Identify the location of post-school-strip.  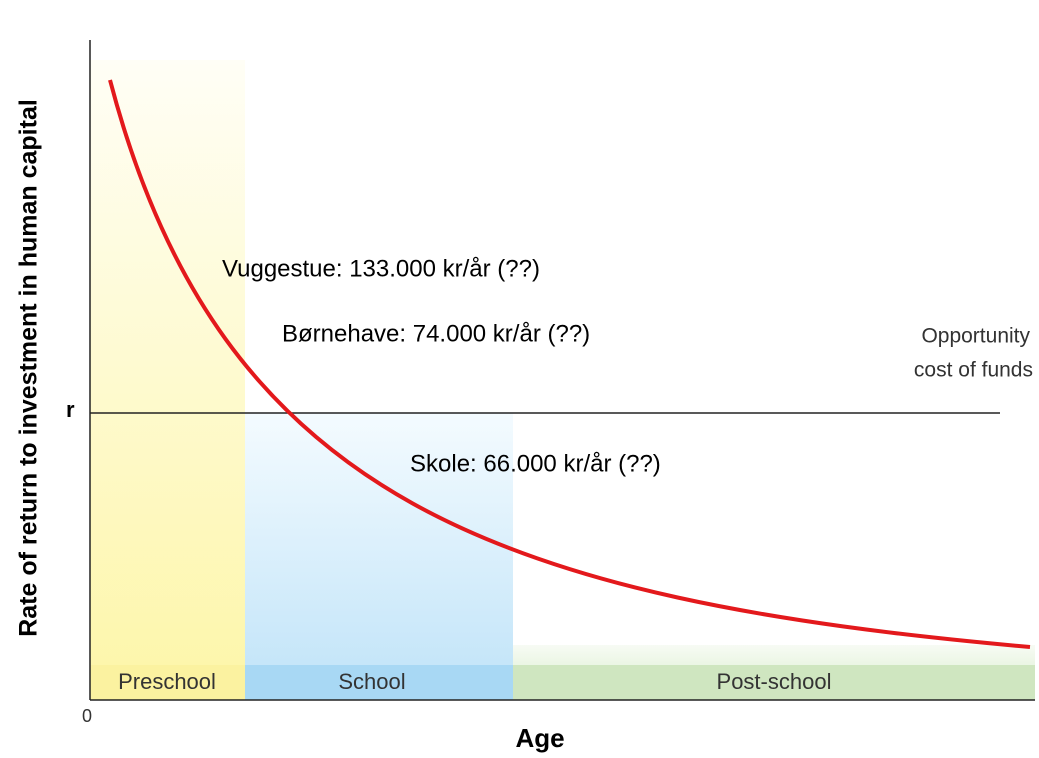
(774, 682).